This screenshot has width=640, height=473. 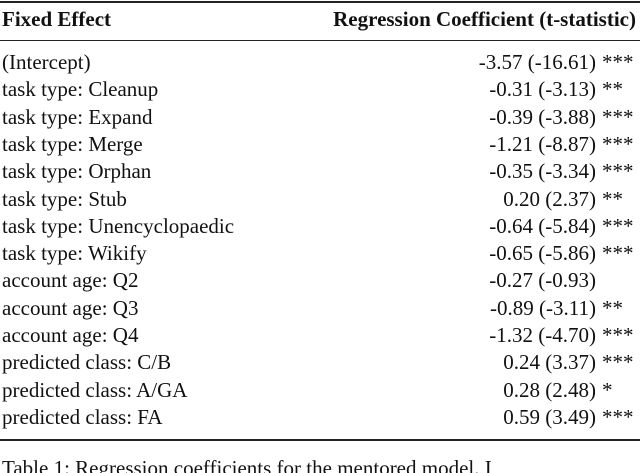 What do you see at coordinates (82, 416) in the screenshot?
I see `effect-cell: predicted class: FA` at bounding box center [82, 416].